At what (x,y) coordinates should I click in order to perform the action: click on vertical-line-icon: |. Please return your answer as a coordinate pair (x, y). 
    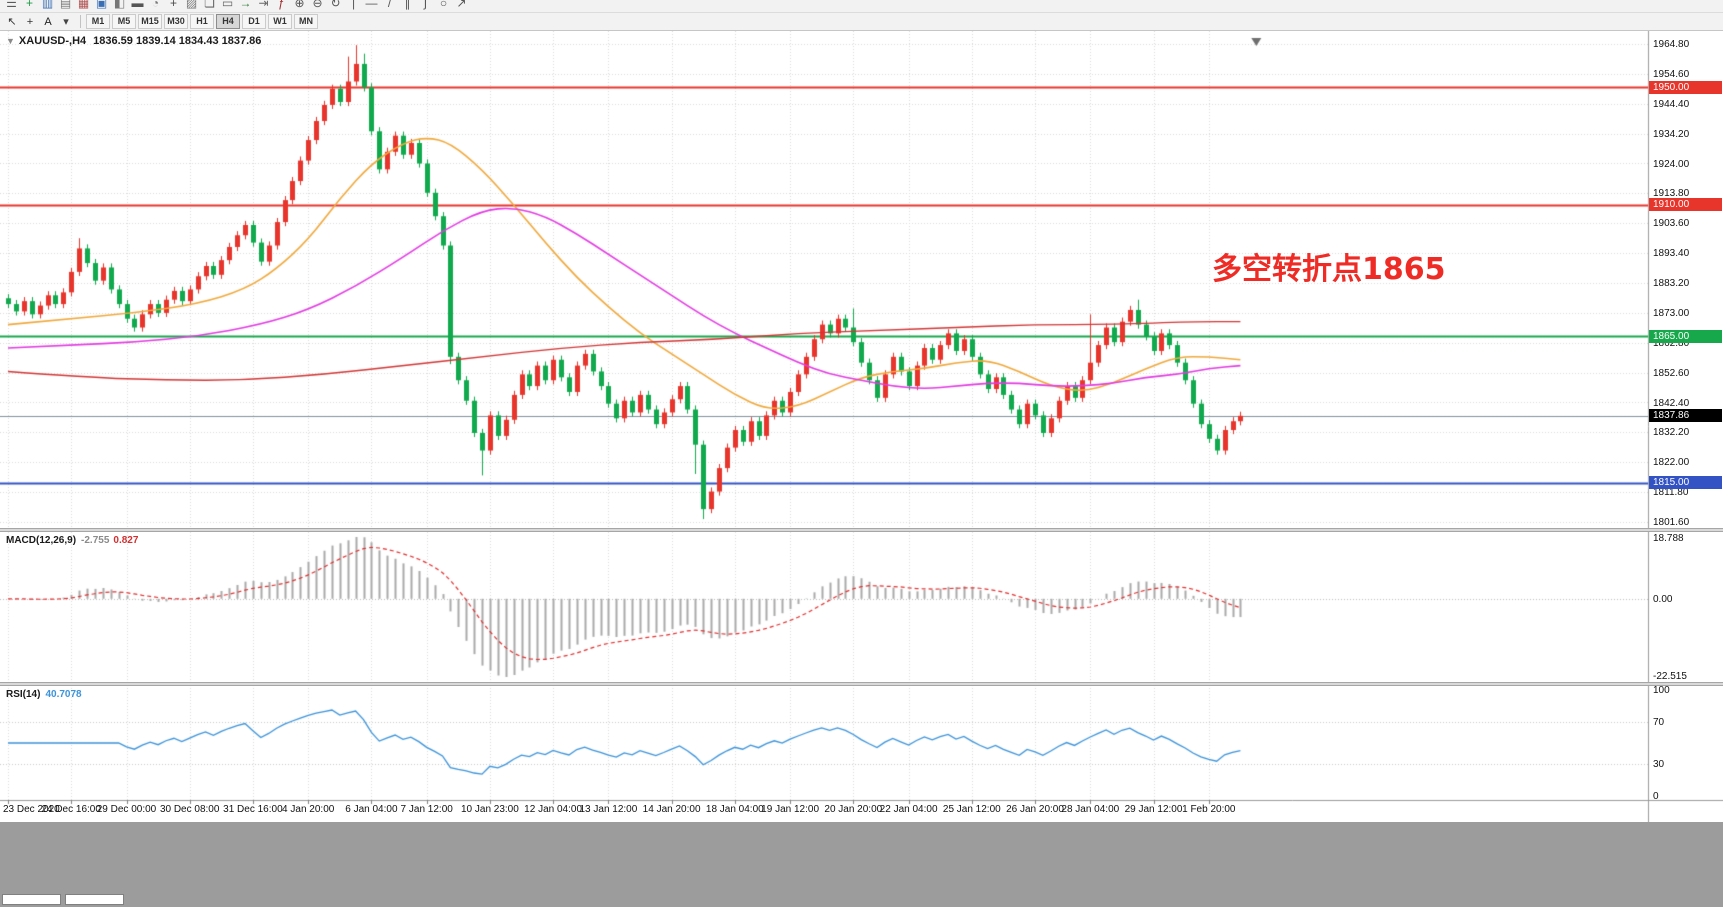
    Looking at the image, I should click on (353, 5).